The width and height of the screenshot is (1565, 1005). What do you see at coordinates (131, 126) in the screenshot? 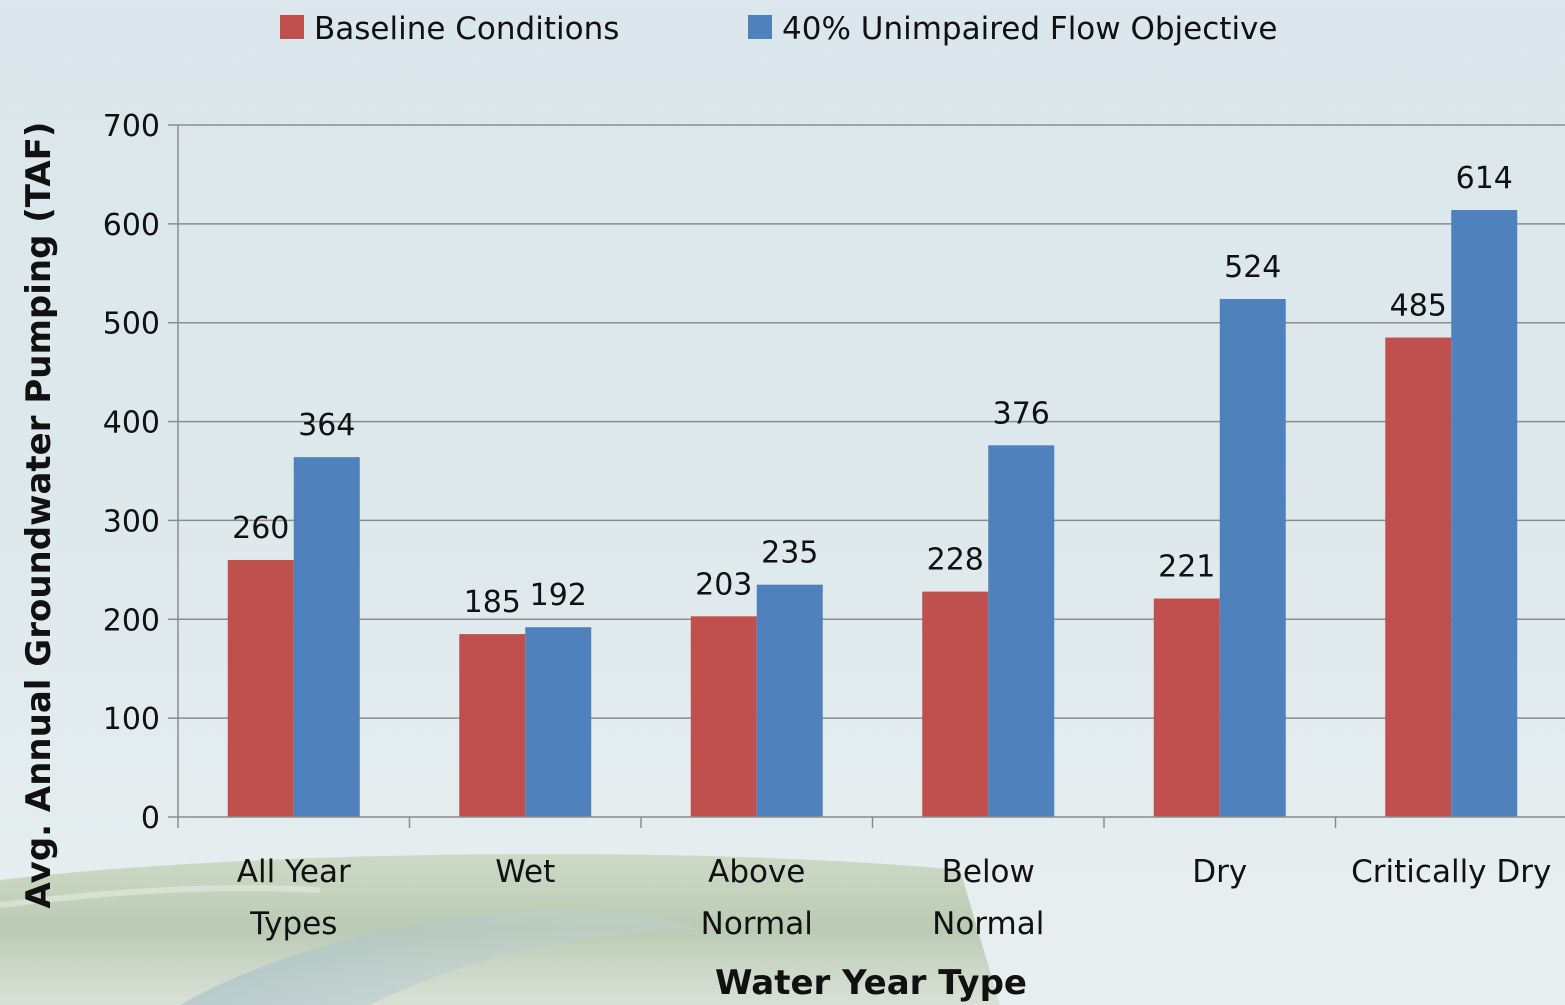
I see `y-tick-label: 700` at bounding box center [131, 126].